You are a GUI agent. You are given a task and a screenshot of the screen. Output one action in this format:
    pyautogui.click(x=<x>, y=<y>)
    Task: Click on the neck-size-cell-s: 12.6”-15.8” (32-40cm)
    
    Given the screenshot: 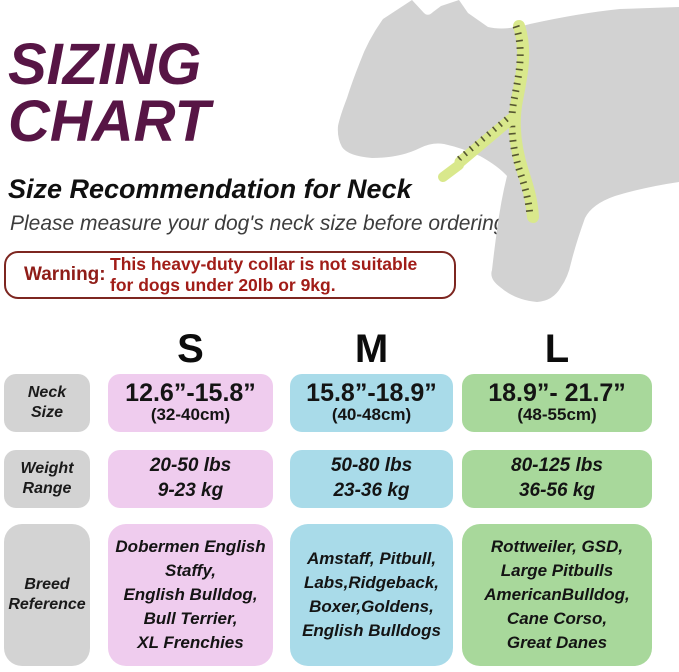 What is the action you would take?
    pyautogui.click(x=190, y=403)
    